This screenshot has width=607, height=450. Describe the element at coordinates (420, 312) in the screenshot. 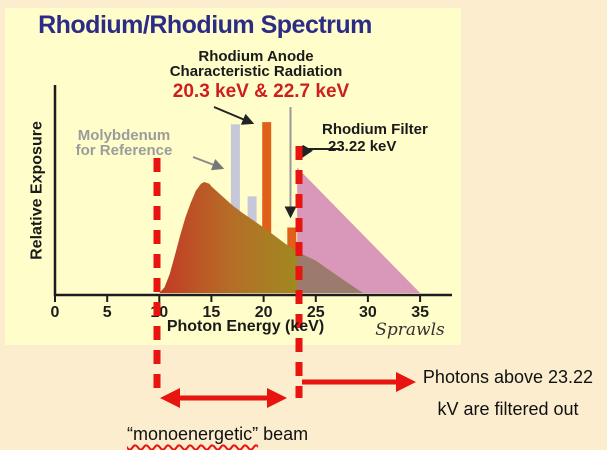

I see `x-tick-label: 35` at that location.